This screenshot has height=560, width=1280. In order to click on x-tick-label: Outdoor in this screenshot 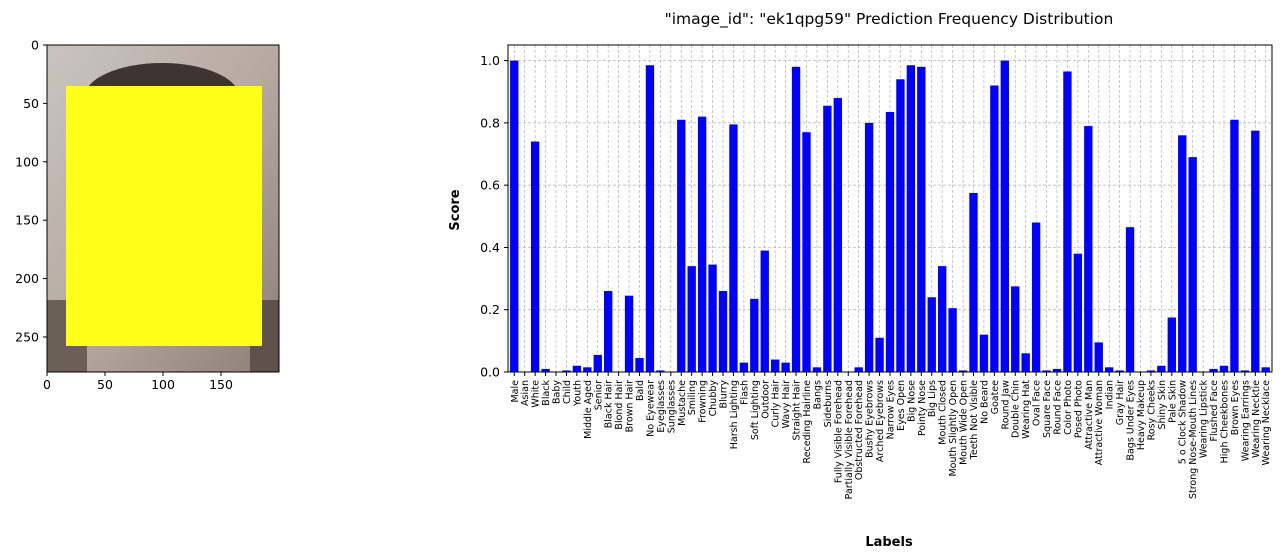, I will do `click(765, 399)`.